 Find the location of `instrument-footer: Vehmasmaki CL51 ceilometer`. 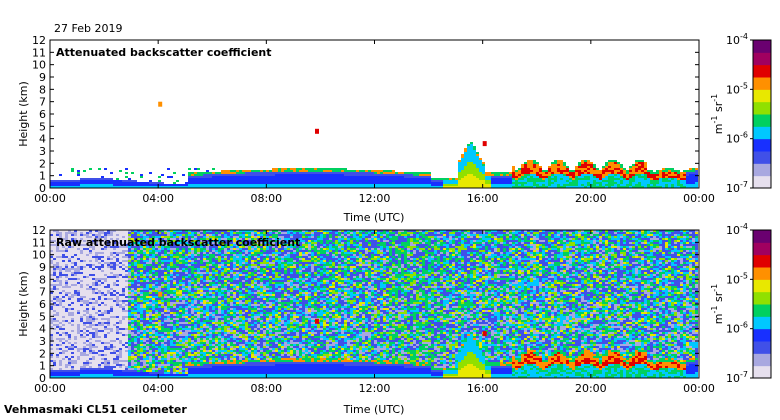

instrument-footer: Vehmasmaki CL51 ceilometer is located at coordinates (95, 409).